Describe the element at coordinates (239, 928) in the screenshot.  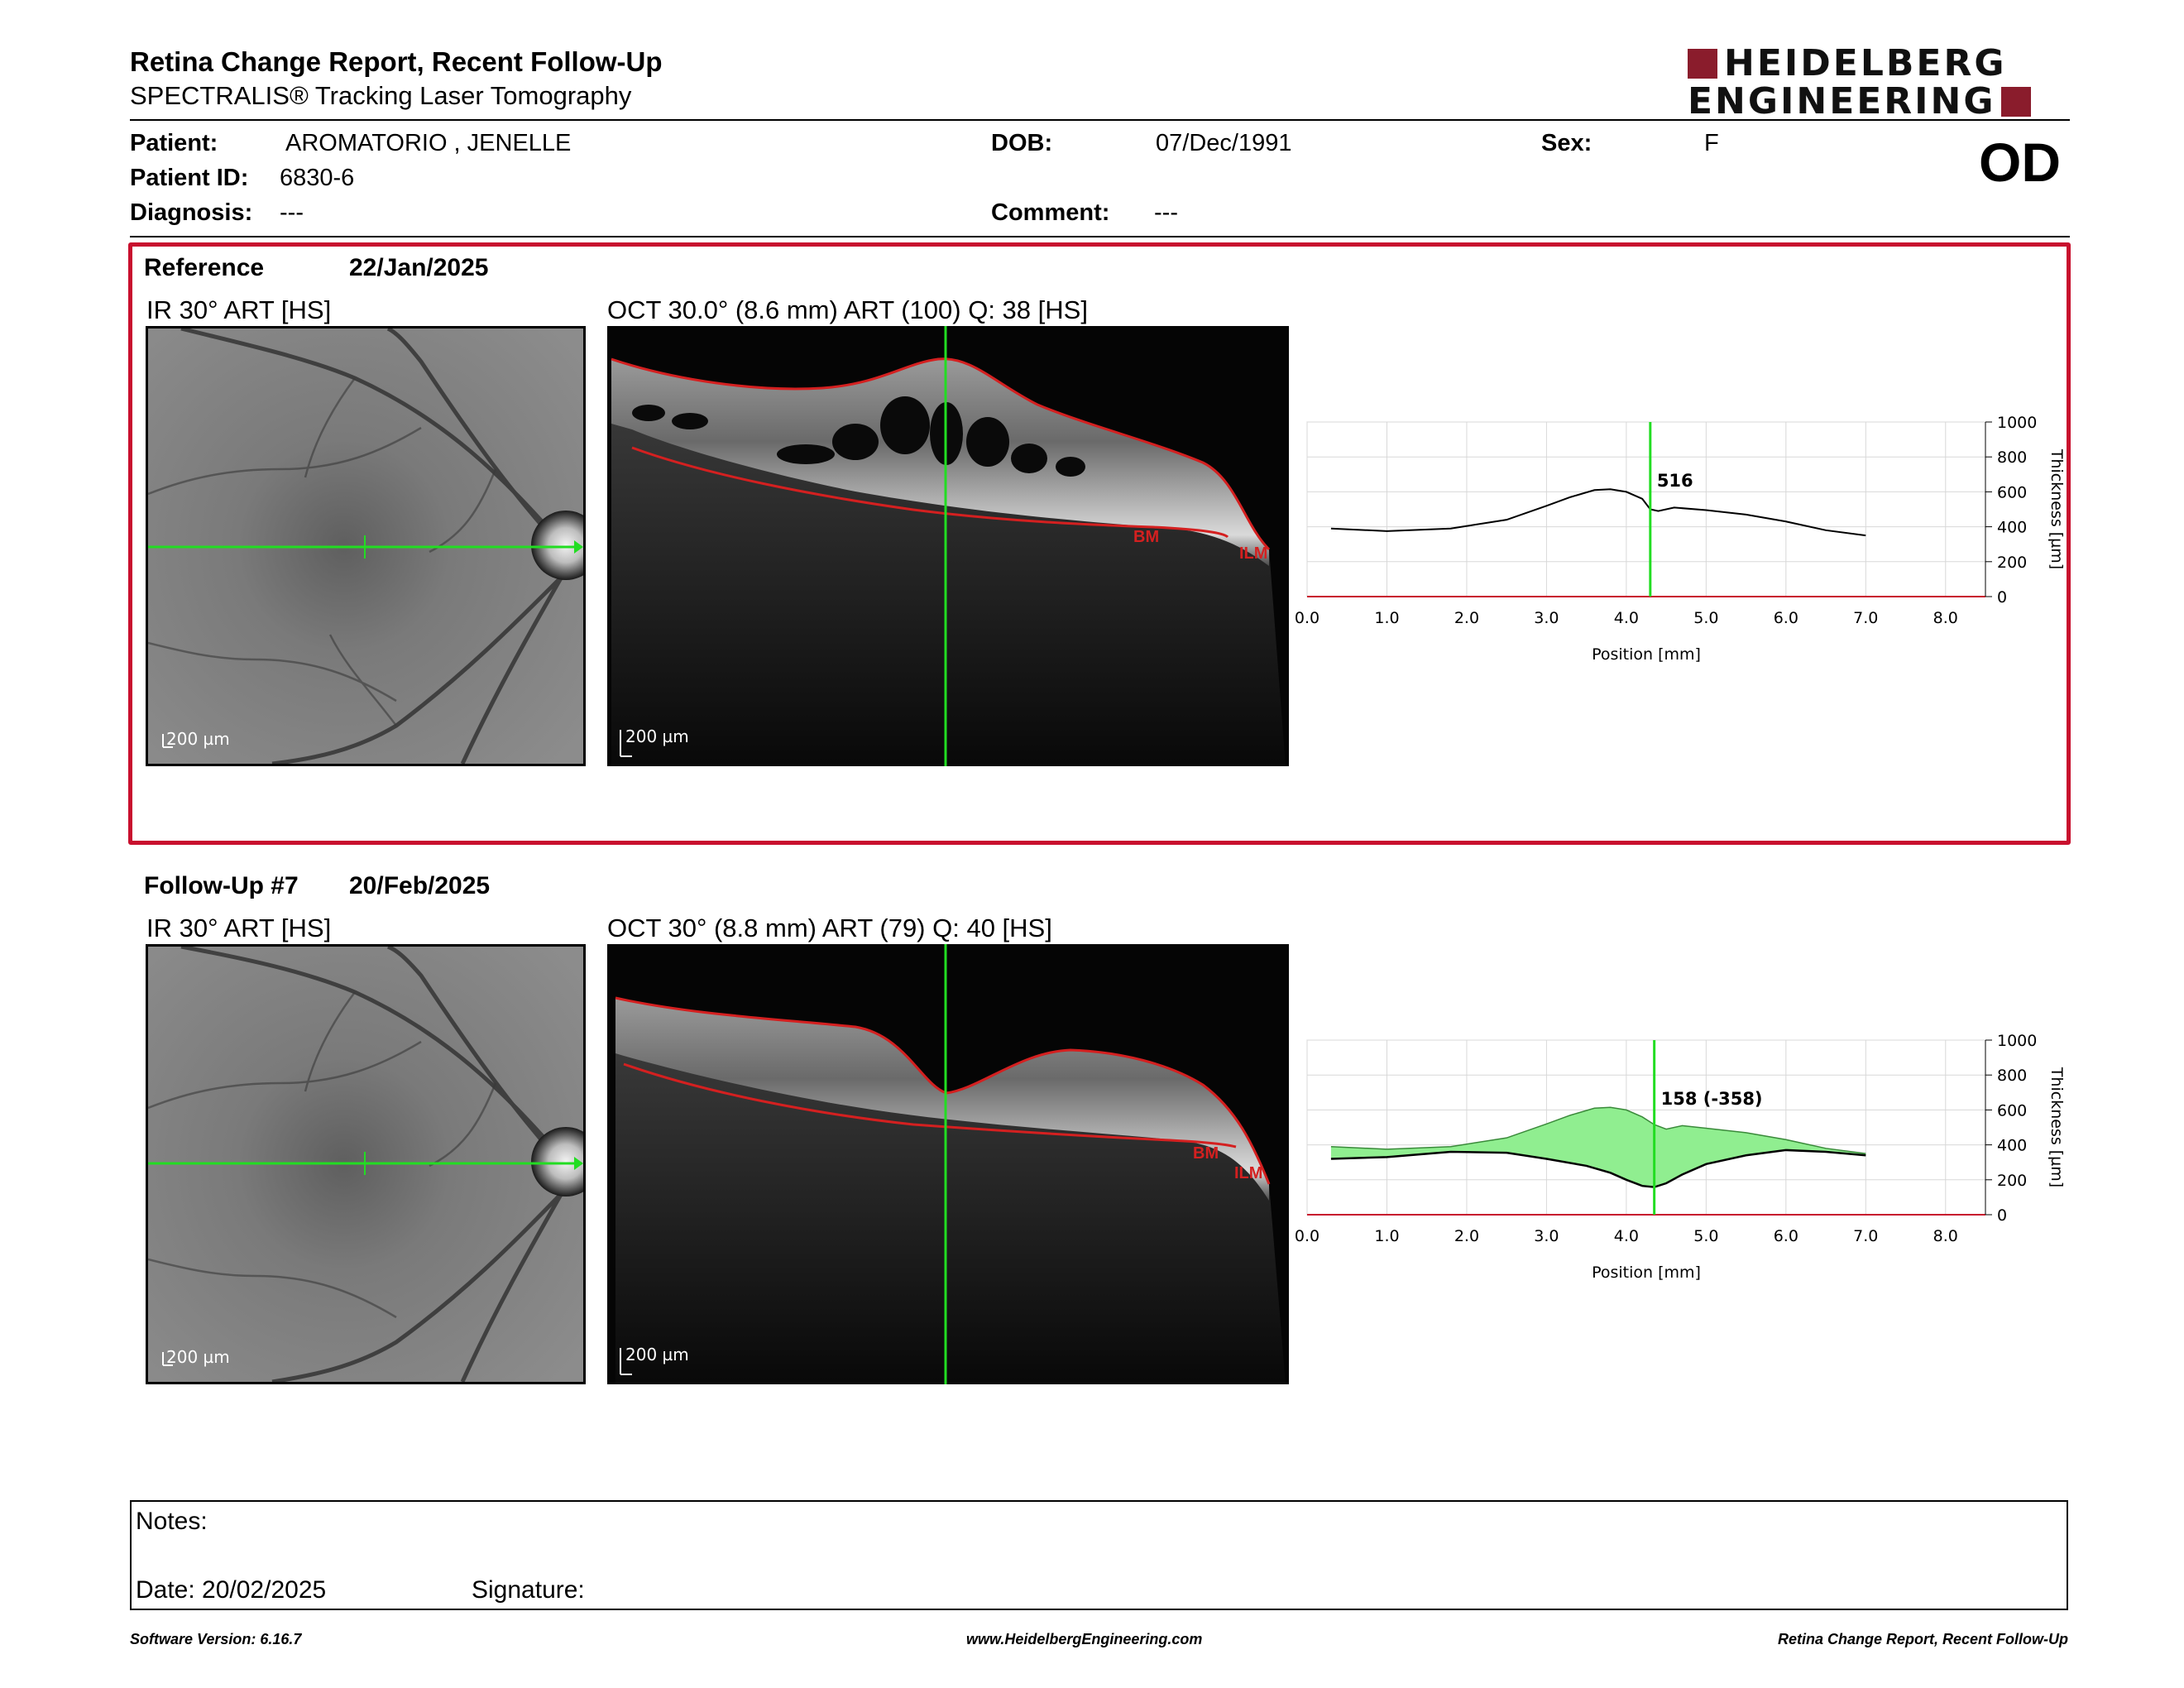
I see `followup-ir-caption: IR 30° ART [HS]` at that location.